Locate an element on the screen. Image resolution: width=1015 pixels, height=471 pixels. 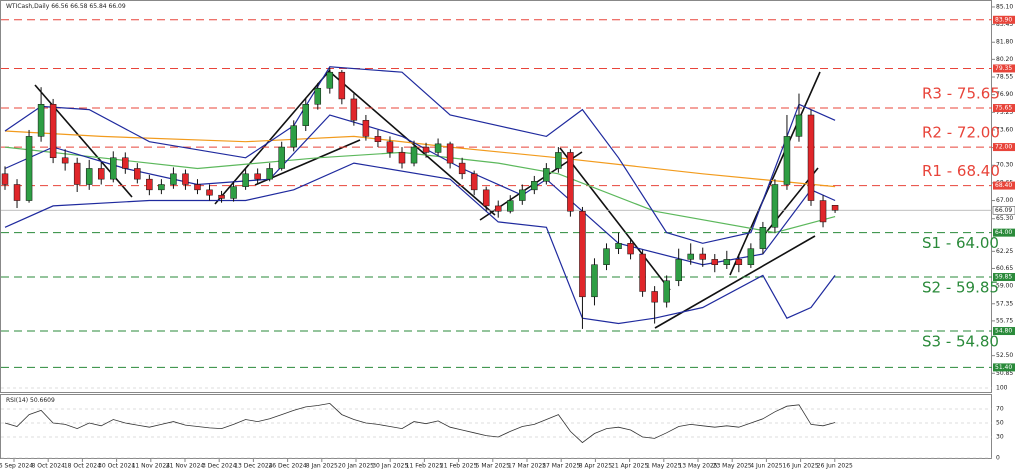
chart-header: WTICash,Daily 66.56 66.58 65.84 66.09 is located at coordinates (66, 6).